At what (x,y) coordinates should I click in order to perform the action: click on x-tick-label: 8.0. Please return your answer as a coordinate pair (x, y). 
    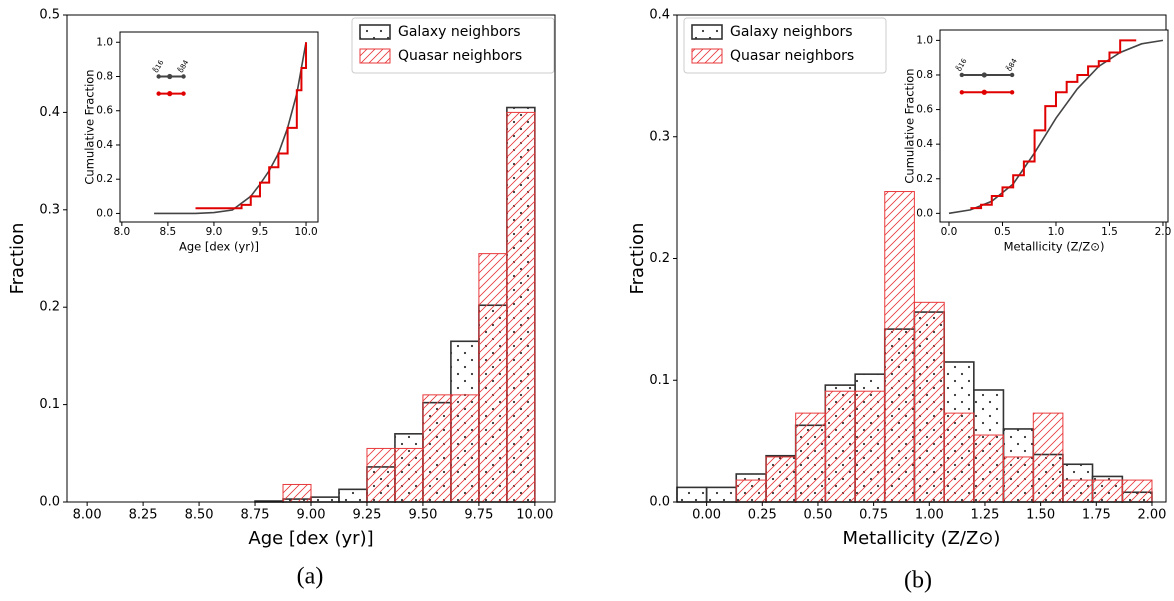
    Looking at the image, I should click on (121, 232).